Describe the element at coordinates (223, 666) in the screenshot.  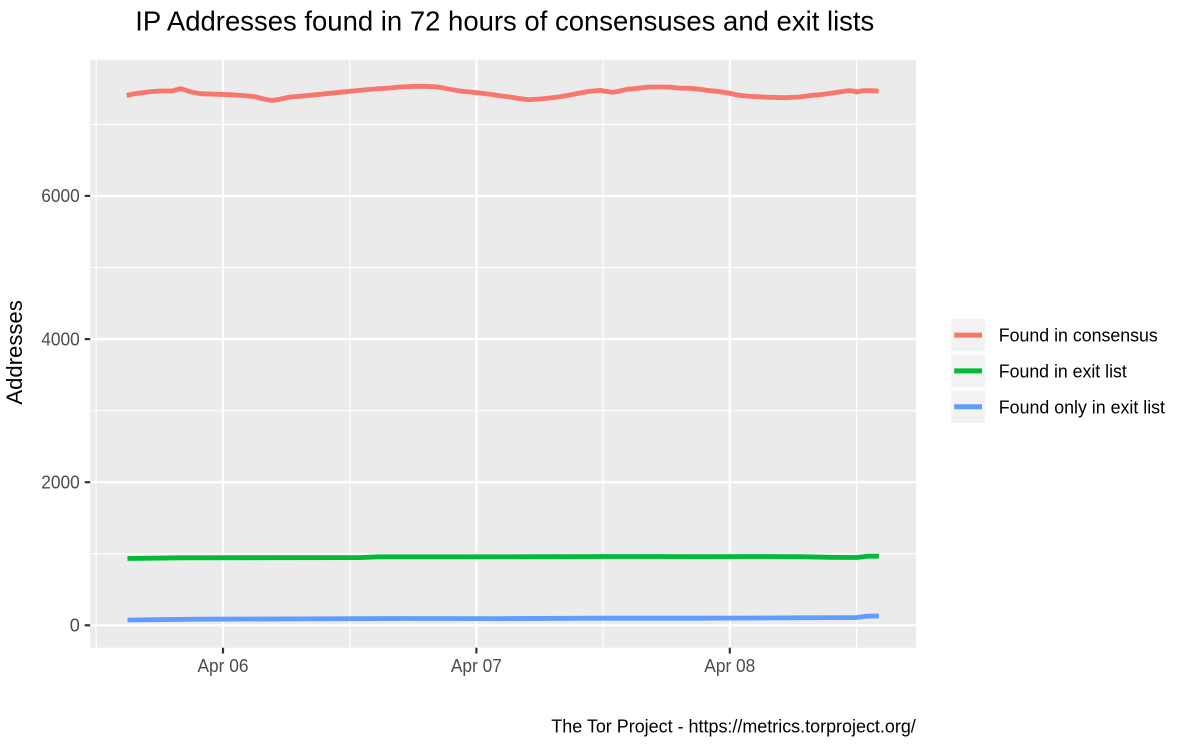
I see `svg-text: Apr 06` at that location.